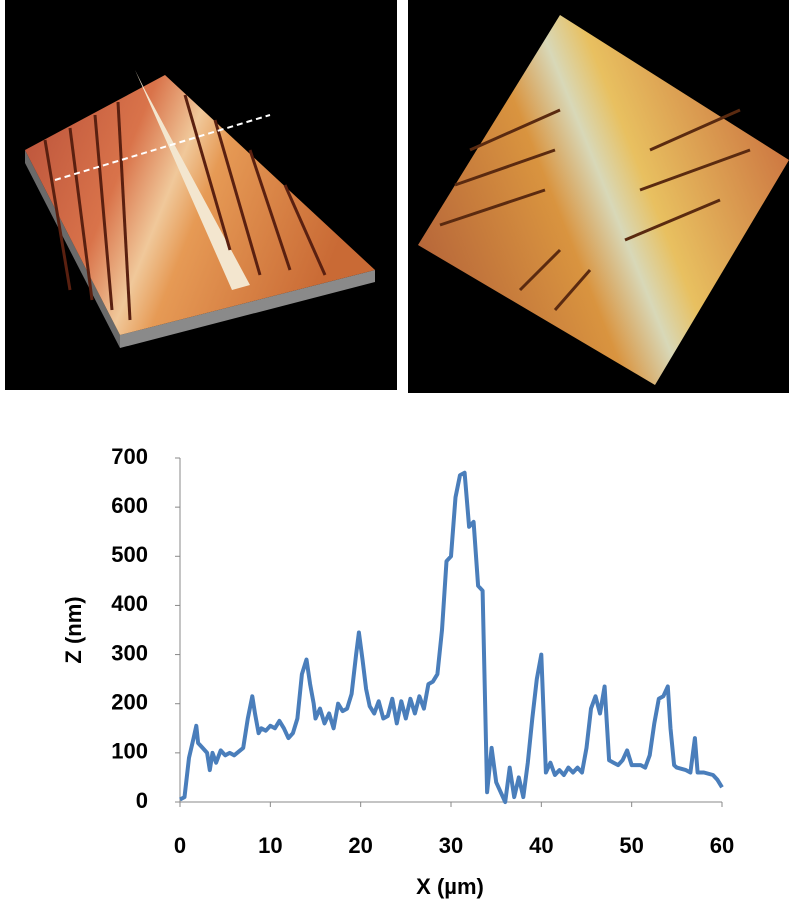  I want to click on x-axis-title: X (µm), so click(450, 886).